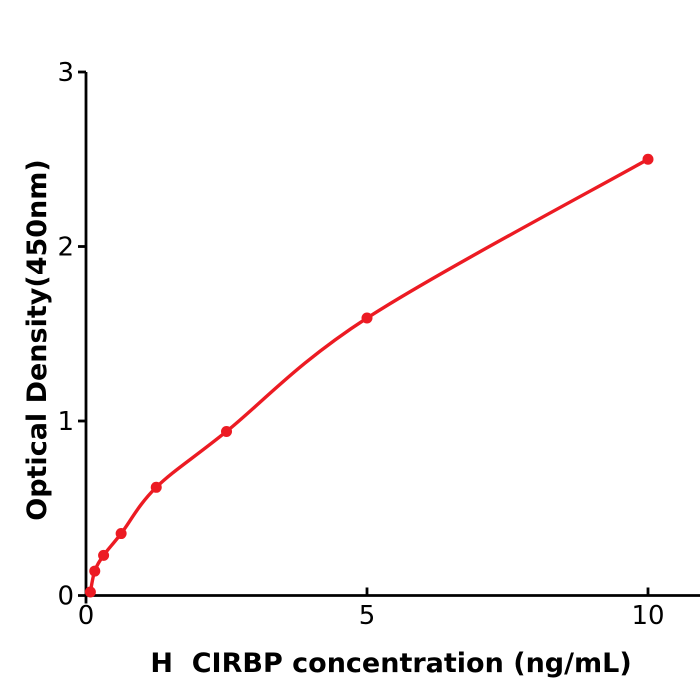 The height and width of the screenshot is (700, 700). What do you see at coordinates (65, 73) in the screenshot?
I see `y-tick-label: 3` at bounding box center [65, 73].